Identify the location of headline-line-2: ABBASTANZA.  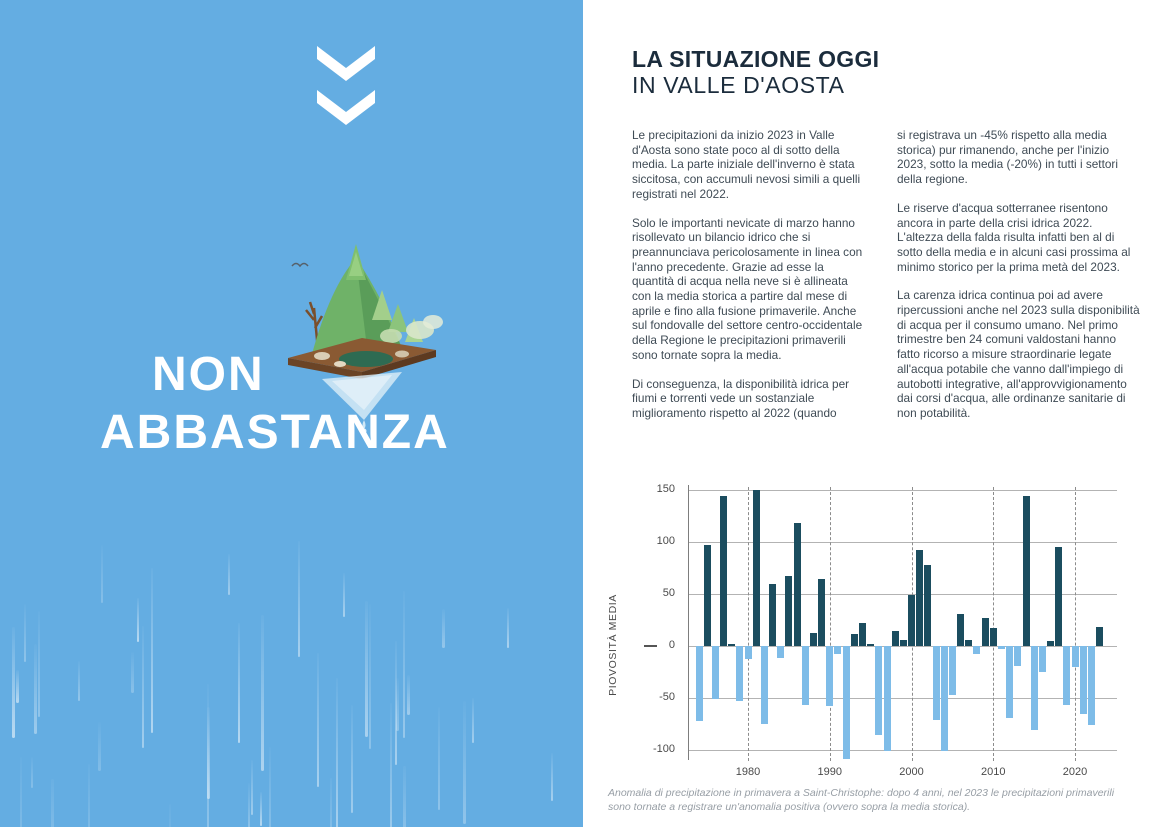
(275, 432).